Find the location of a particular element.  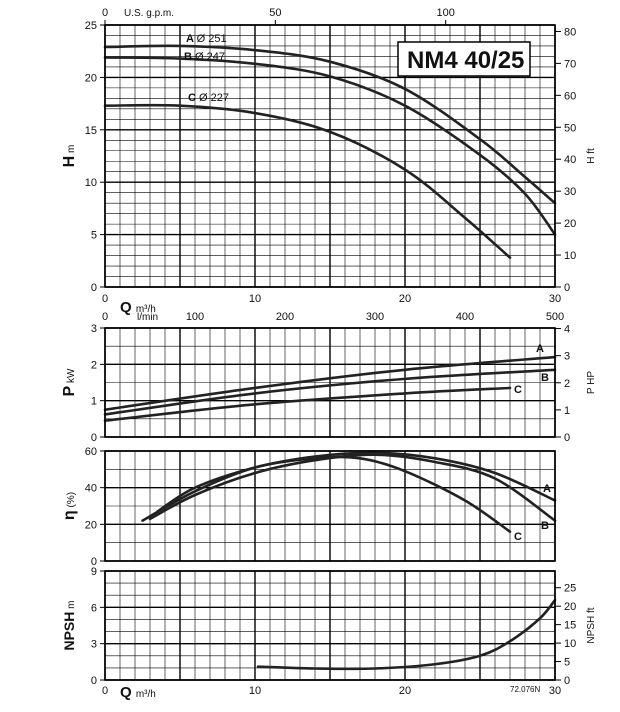

q-gpm-unit: U.S. g.p.m. is located at coordinates (149, 13).